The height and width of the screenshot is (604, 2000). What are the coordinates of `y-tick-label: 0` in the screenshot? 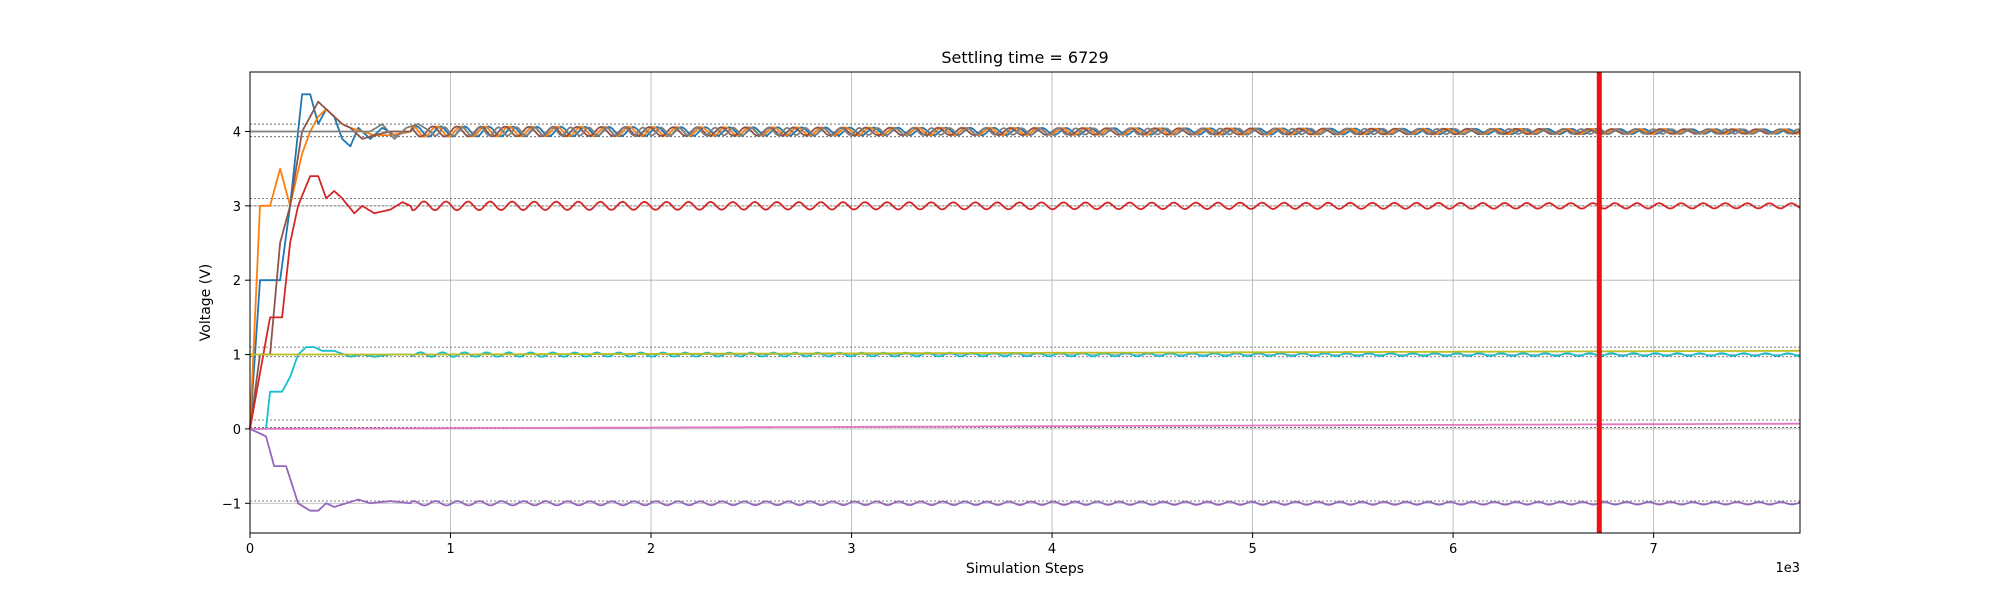 It's located at (237, 430).